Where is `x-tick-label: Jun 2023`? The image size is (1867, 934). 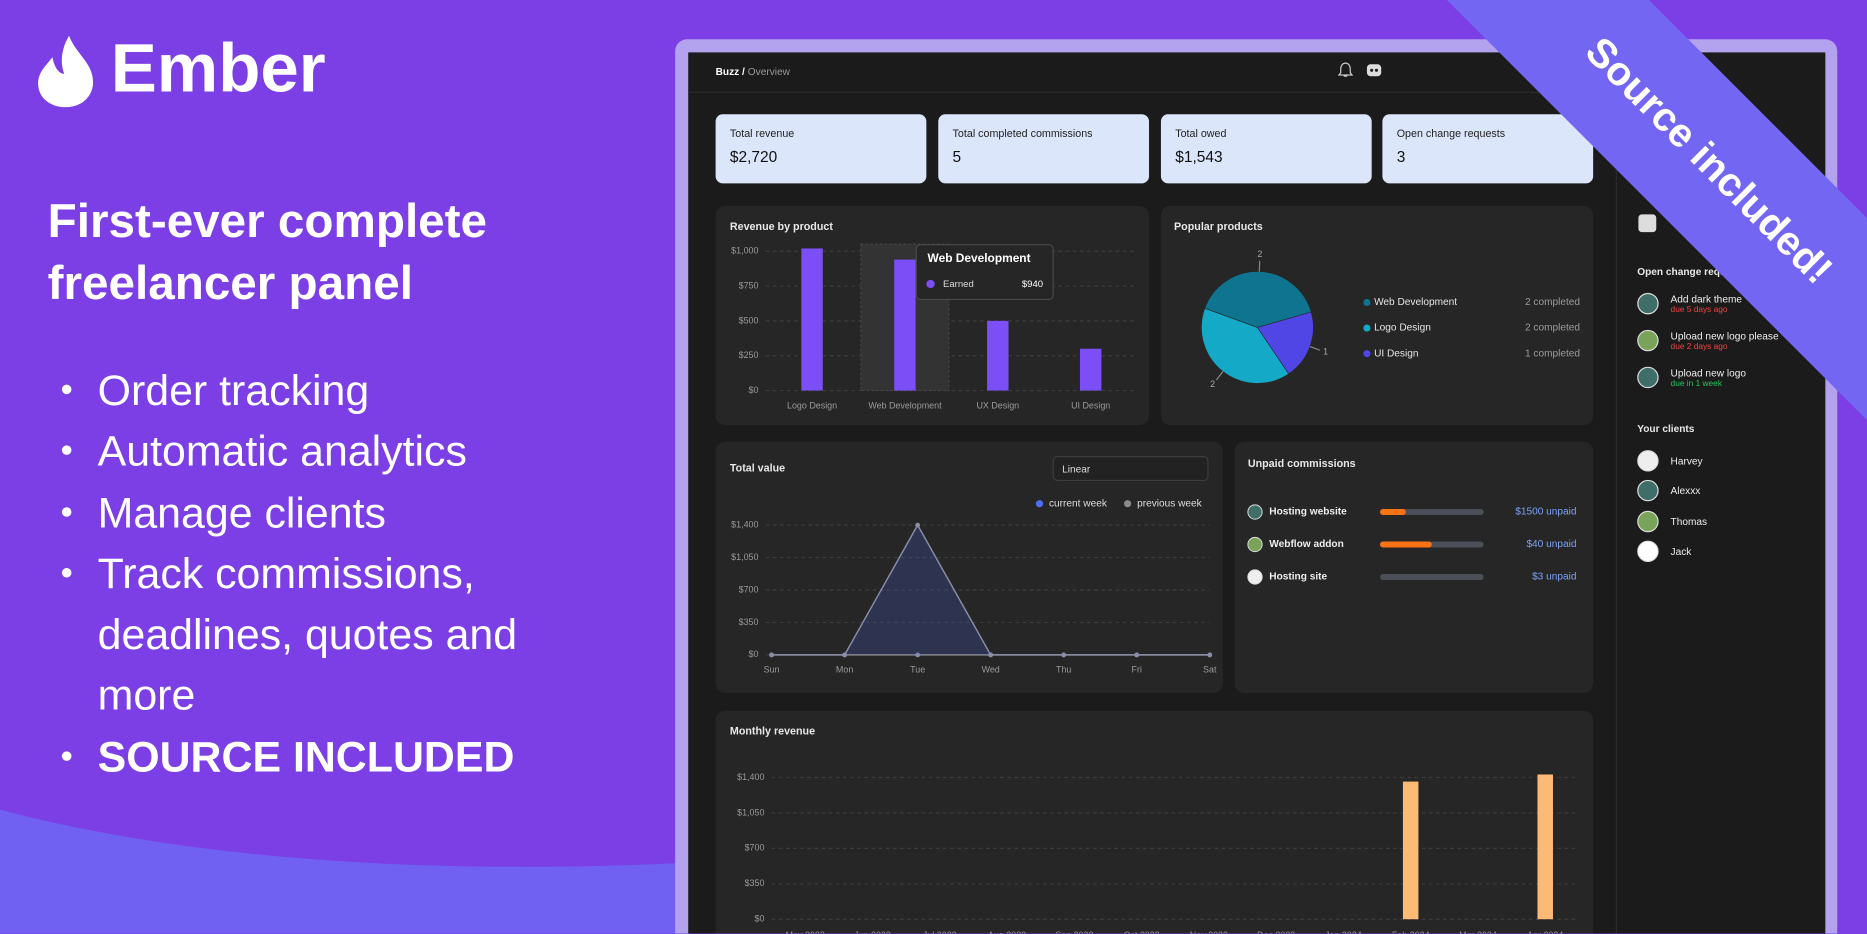 x-tick-label: Jun 2023 is located at coordinates (872, 931).